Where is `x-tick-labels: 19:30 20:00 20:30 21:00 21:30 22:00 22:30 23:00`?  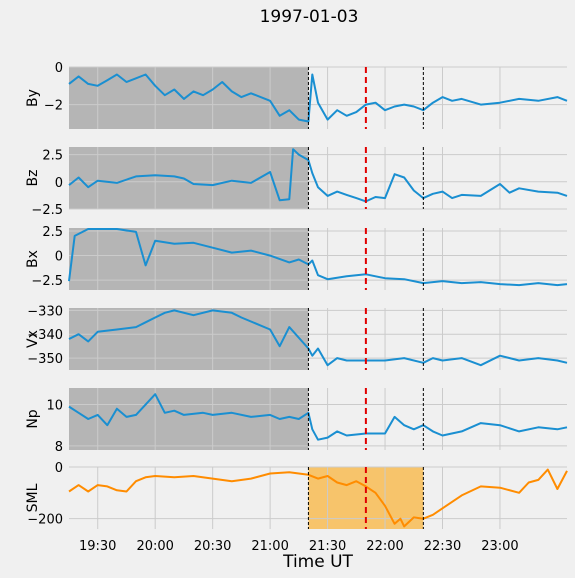 x-tick-labels: 19:30 20:00 20:30 21:00 21:30 22:00 22:30 23:00 is located at coordinates (299, 546).